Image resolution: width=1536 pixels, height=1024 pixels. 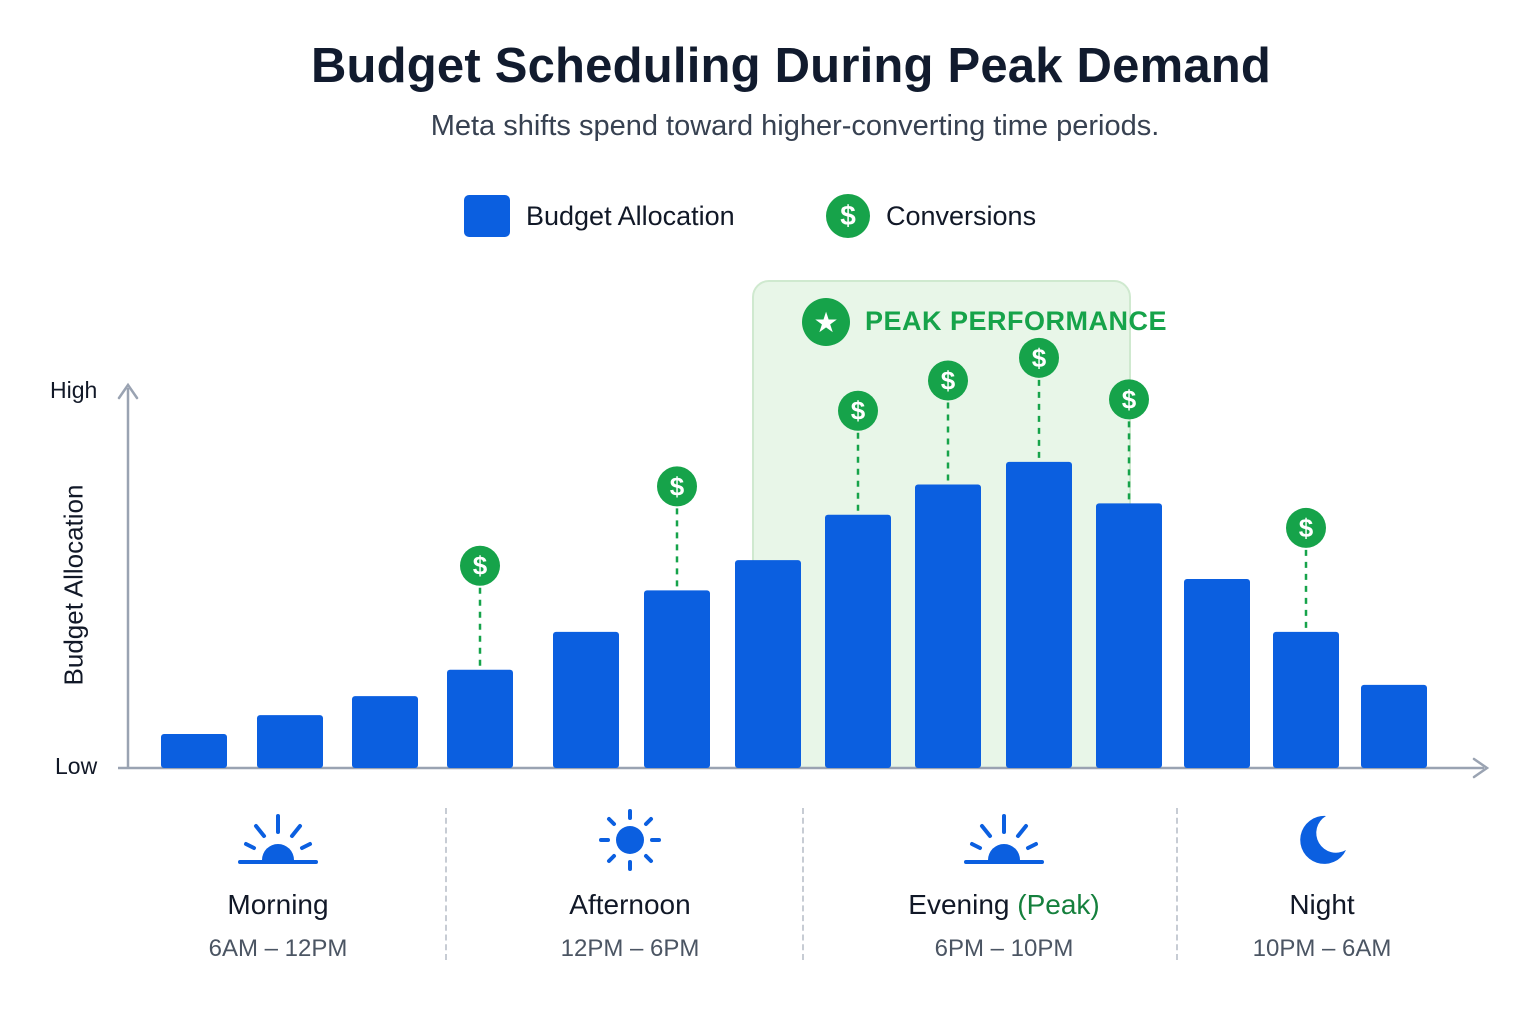 I want to click on y-axis-arrow, so click(x=128, y=391).